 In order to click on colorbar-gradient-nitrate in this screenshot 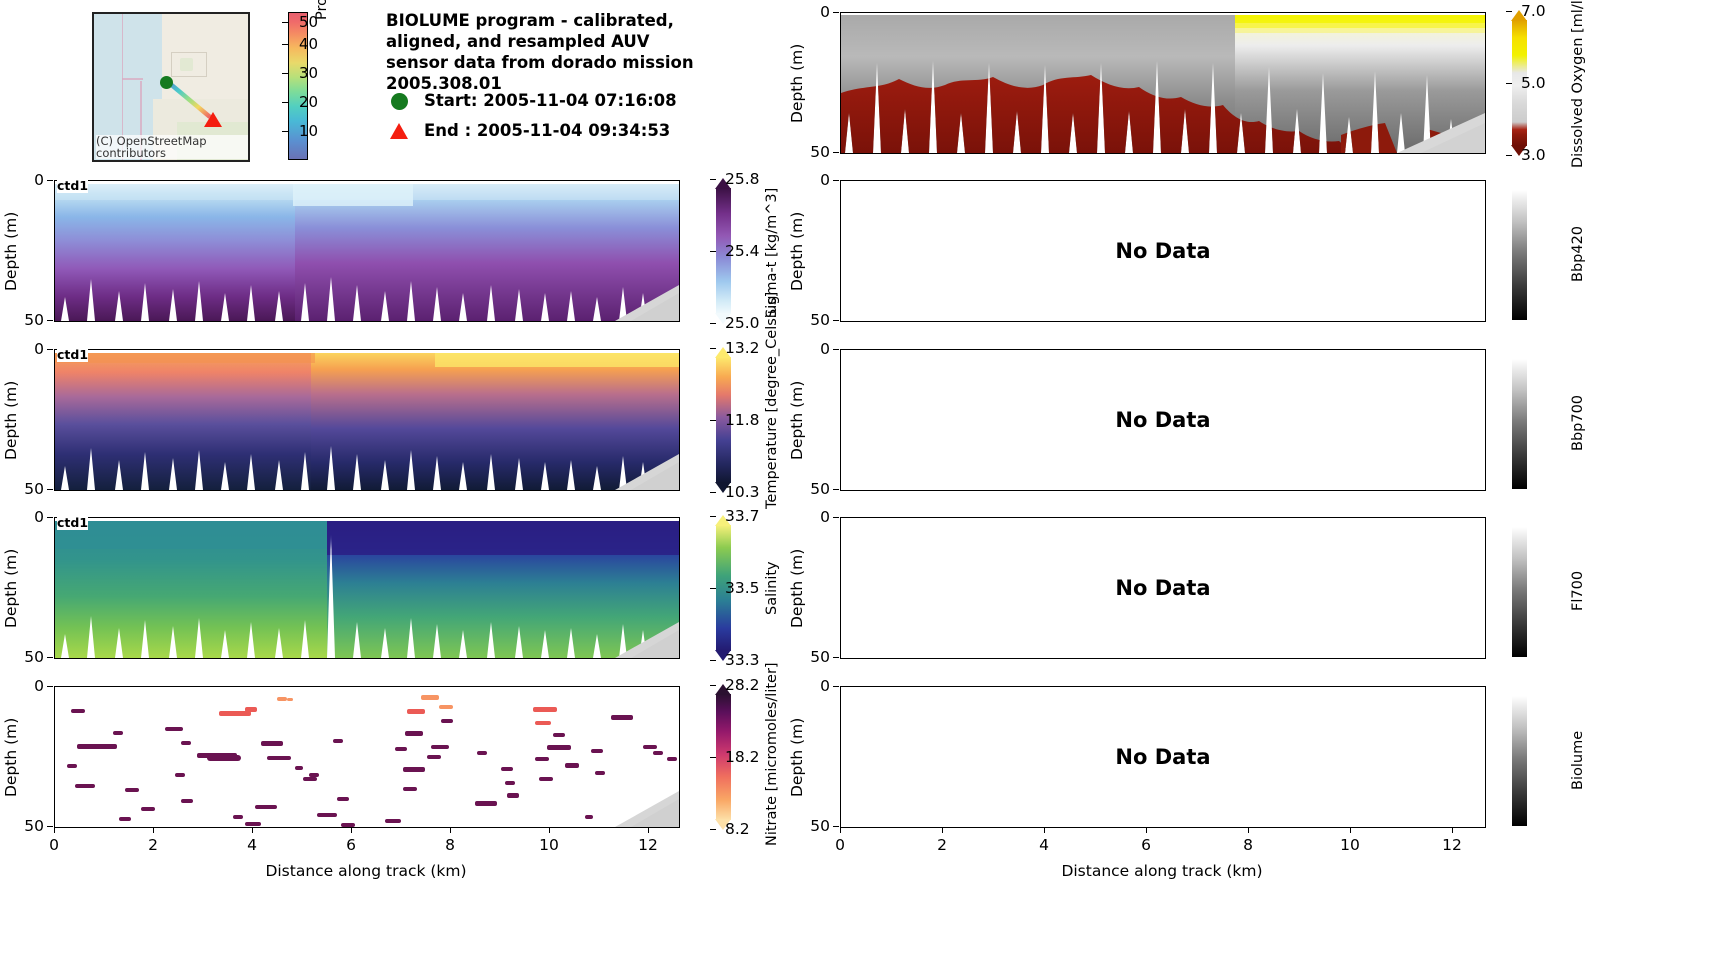, I will do `click(723, 757)`.